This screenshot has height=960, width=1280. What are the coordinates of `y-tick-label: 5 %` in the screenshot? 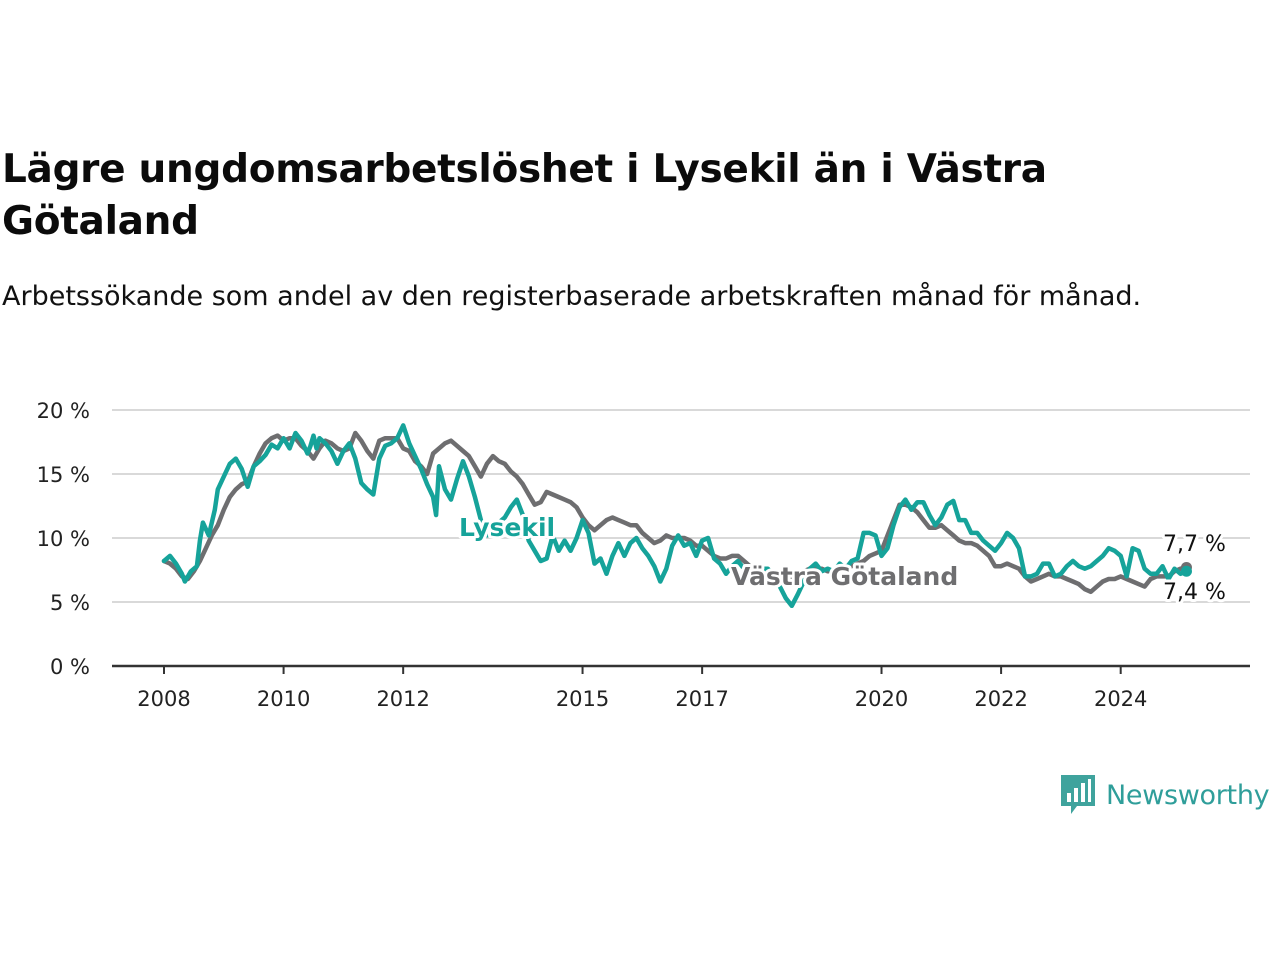 It's located at (70, 603).